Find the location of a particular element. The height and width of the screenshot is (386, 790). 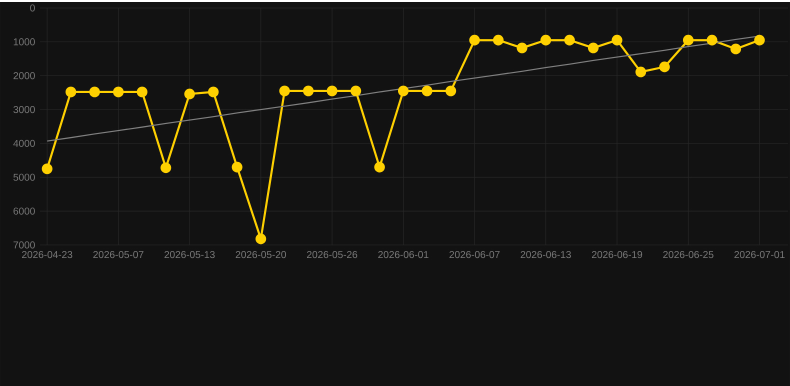

x-tick-label: 2026-06-19 is located at coordinates (617, 254).